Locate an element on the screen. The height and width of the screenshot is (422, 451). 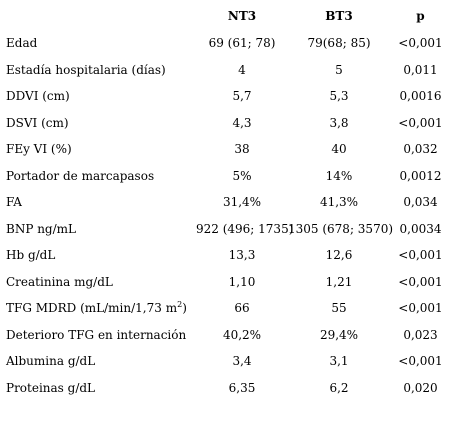
row-label: Edad is located at coordinates (22, 43).